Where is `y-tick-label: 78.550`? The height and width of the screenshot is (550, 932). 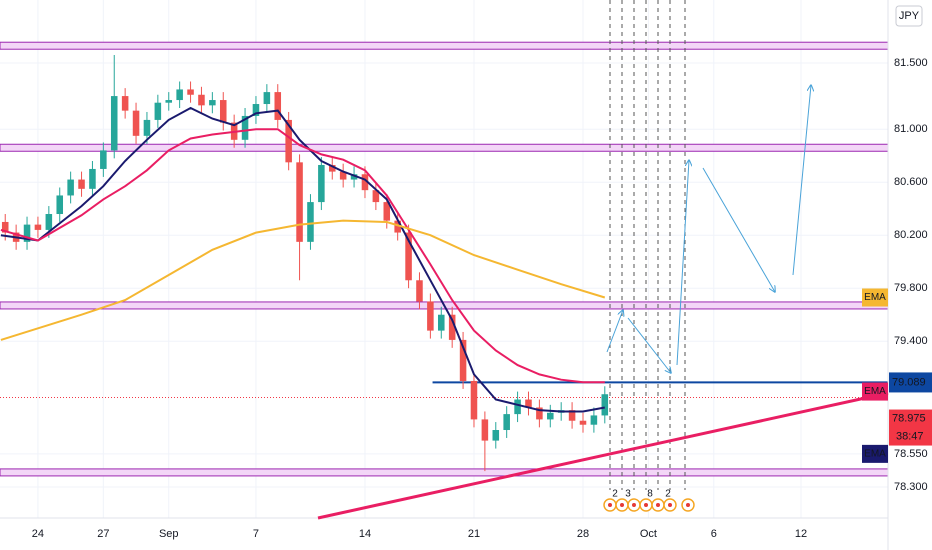 y-tick-label: 78.550 is located at coordinates (911, 454).